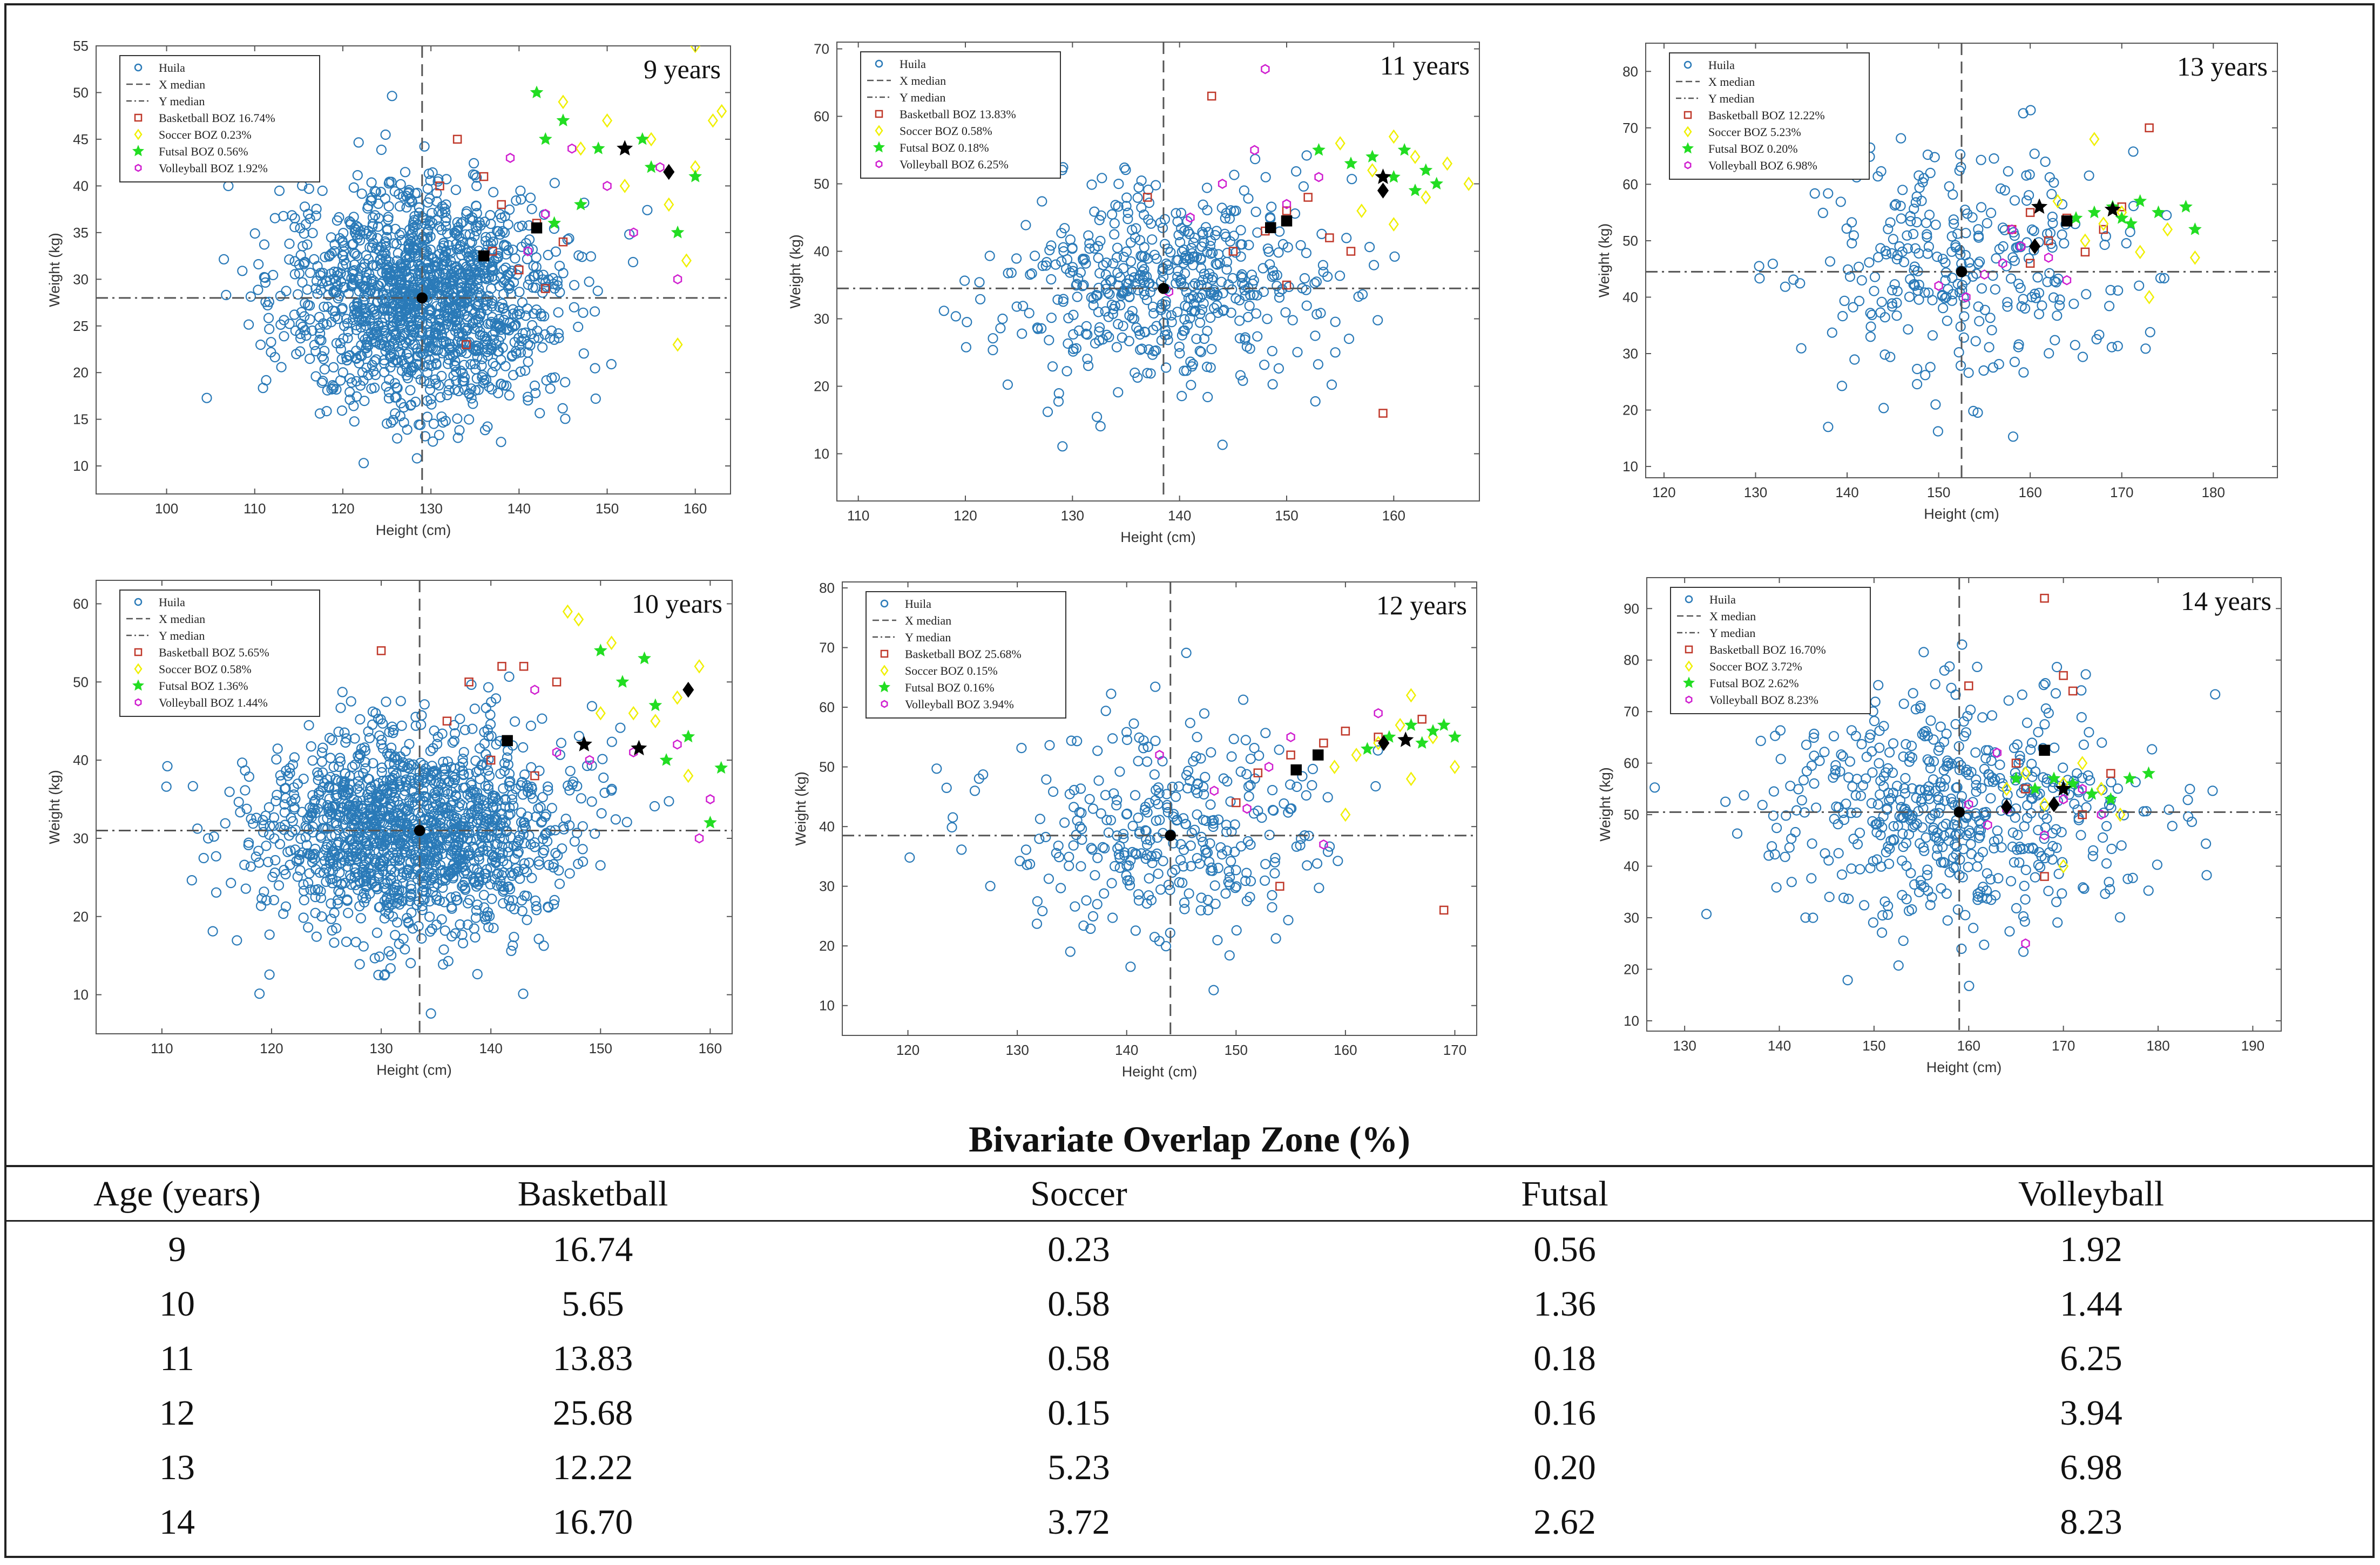 The width and height of the screenshot is (2380, 1565). I want to click on x-tick-label: 120, so click(342, 508).